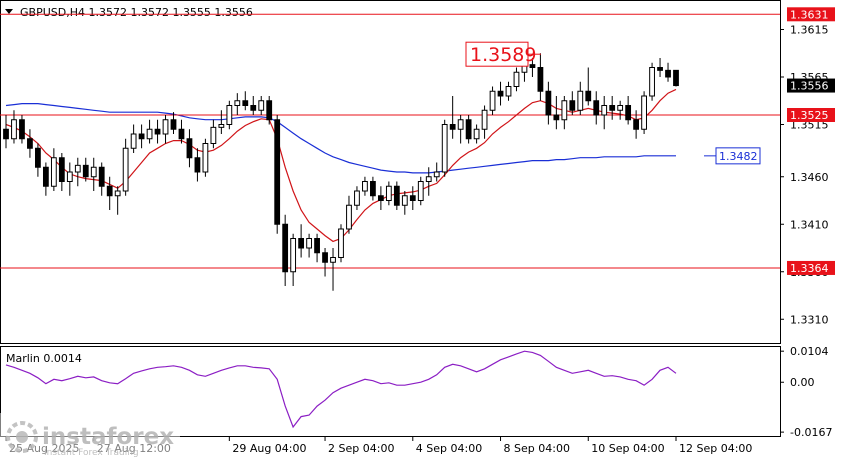 The image size is (842, 463). I want to click on instaforex-logo: instaforex Instant Forex Trading, so click(90, 436).